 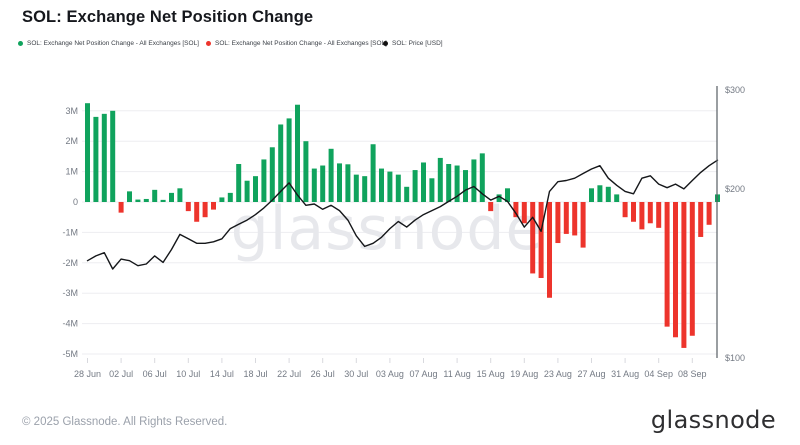 What do you see at coordinates (558, 374) in the screenshot?
I see `x-axis-tick-label: 23 Aug` at bounding box center [558, 374].